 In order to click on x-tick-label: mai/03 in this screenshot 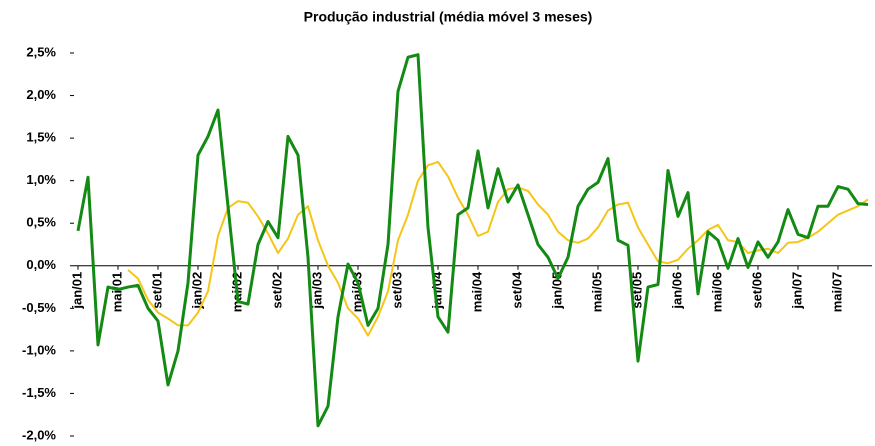, I will do `click(356, 292)`.